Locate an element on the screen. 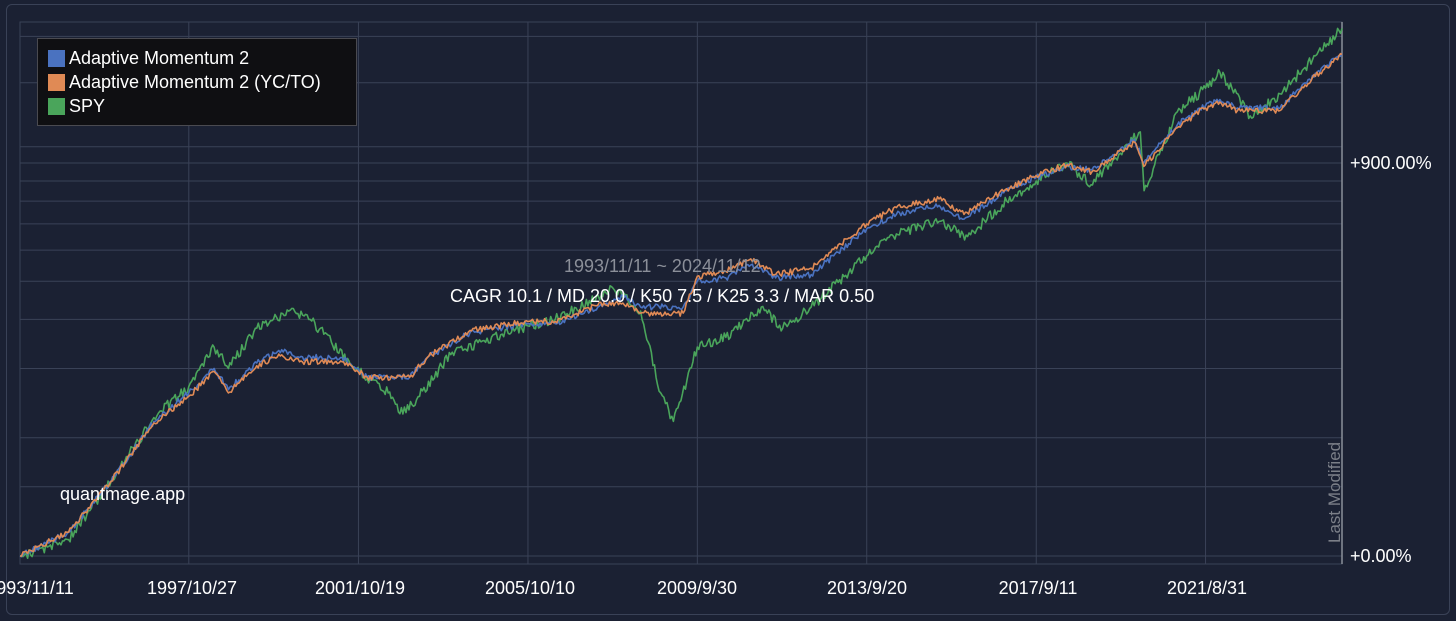 The width and height of the screenshot is (1456, 621). last-modified-label: Last Modified is located at coordinates (1334, 492).